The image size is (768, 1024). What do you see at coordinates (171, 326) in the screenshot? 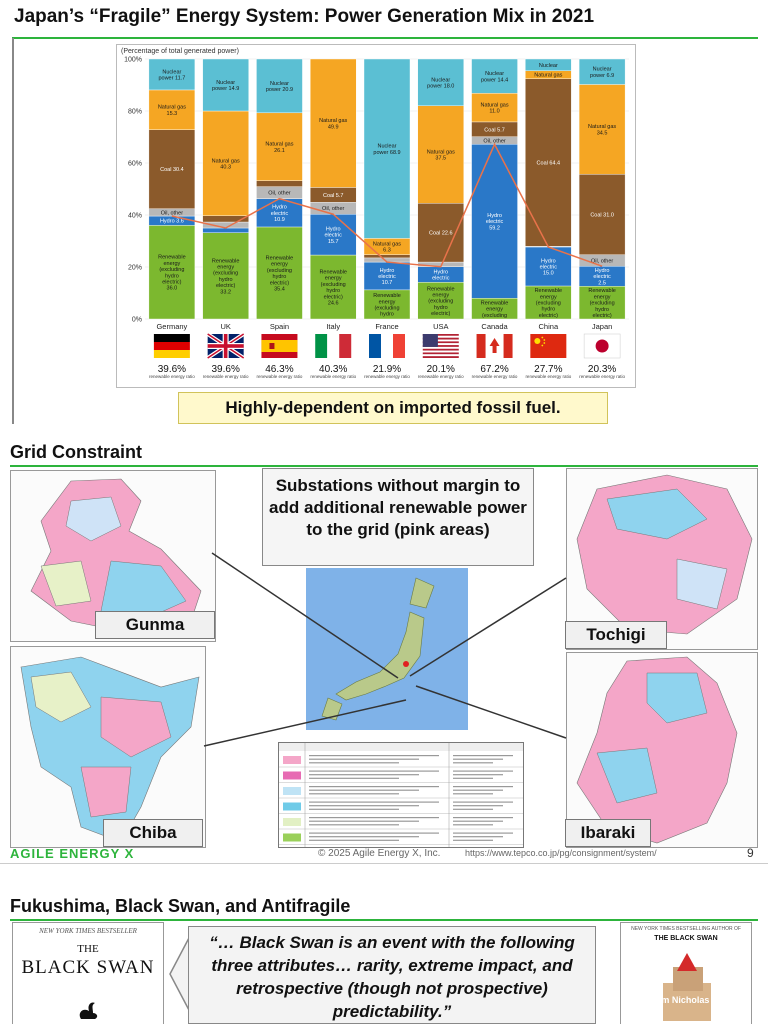
I see `category-label: Germany` at bounding box center [171, 326].